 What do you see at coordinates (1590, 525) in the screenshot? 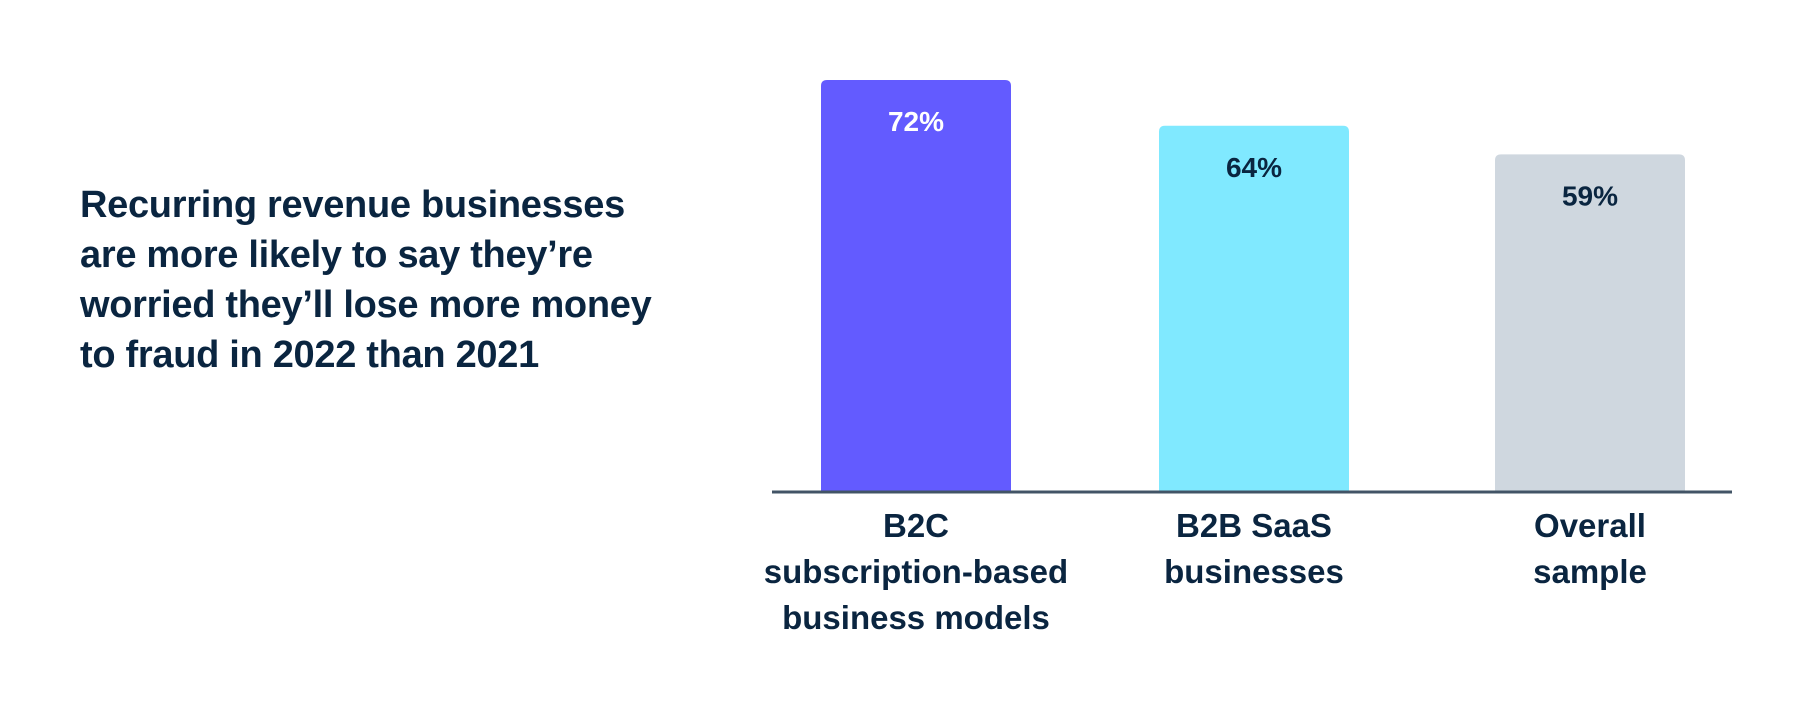
I see `category-label-3-line-1: Overall` at bounding box center [1590, 525].